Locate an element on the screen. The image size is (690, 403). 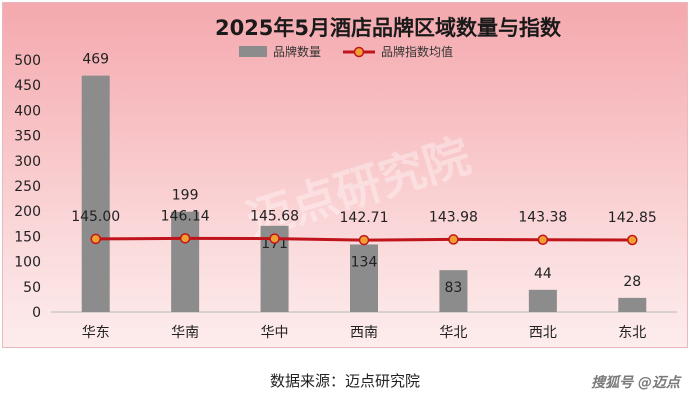
y-tick-label: 450 is located at coordinates (27, 86).